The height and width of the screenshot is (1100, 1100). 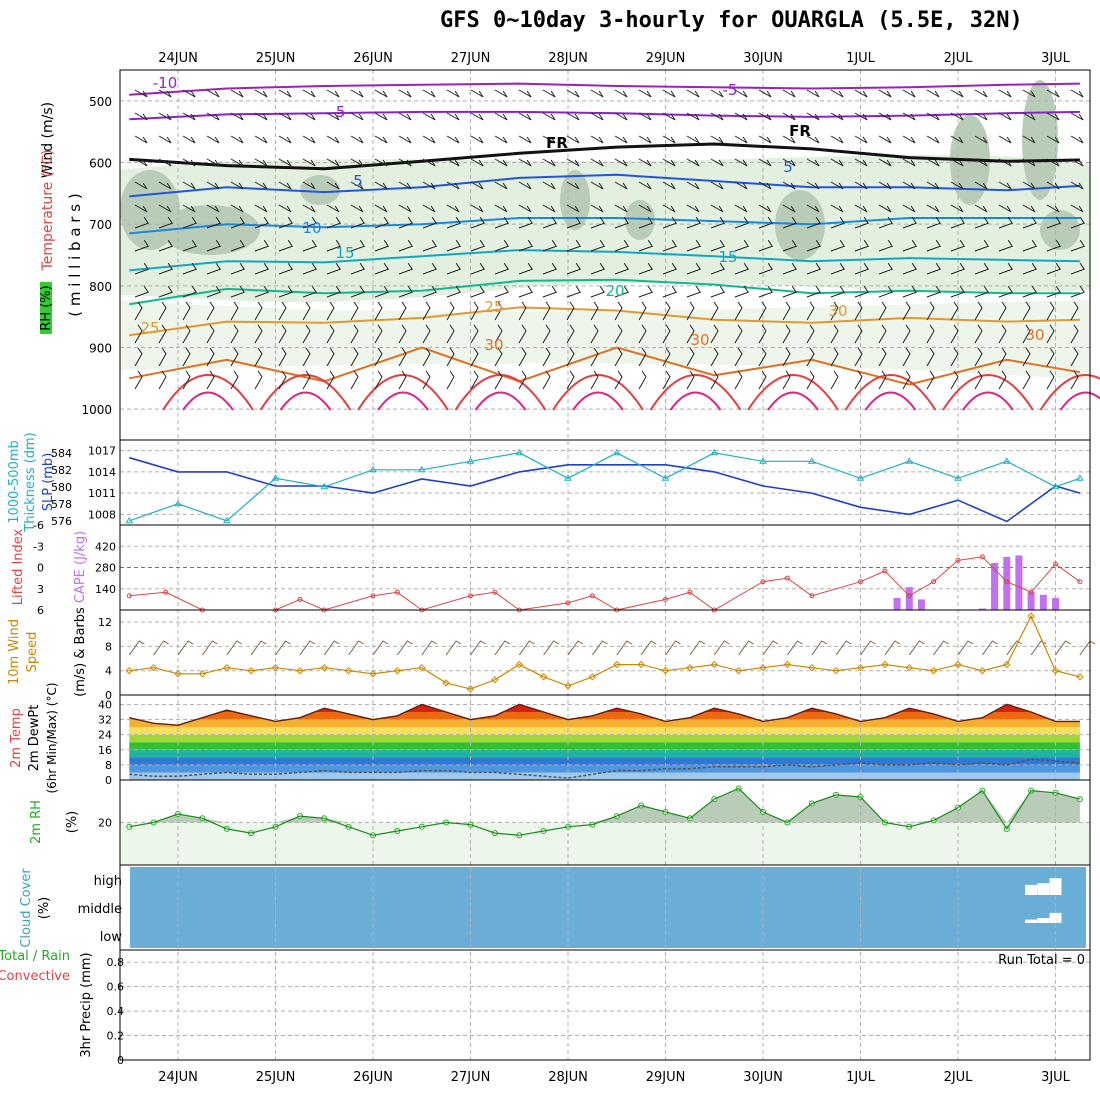 What do you see at coordinates (105, 622) in the screenshot?
I see `wind-tick-label: 12` at bounding box center [105, 622].